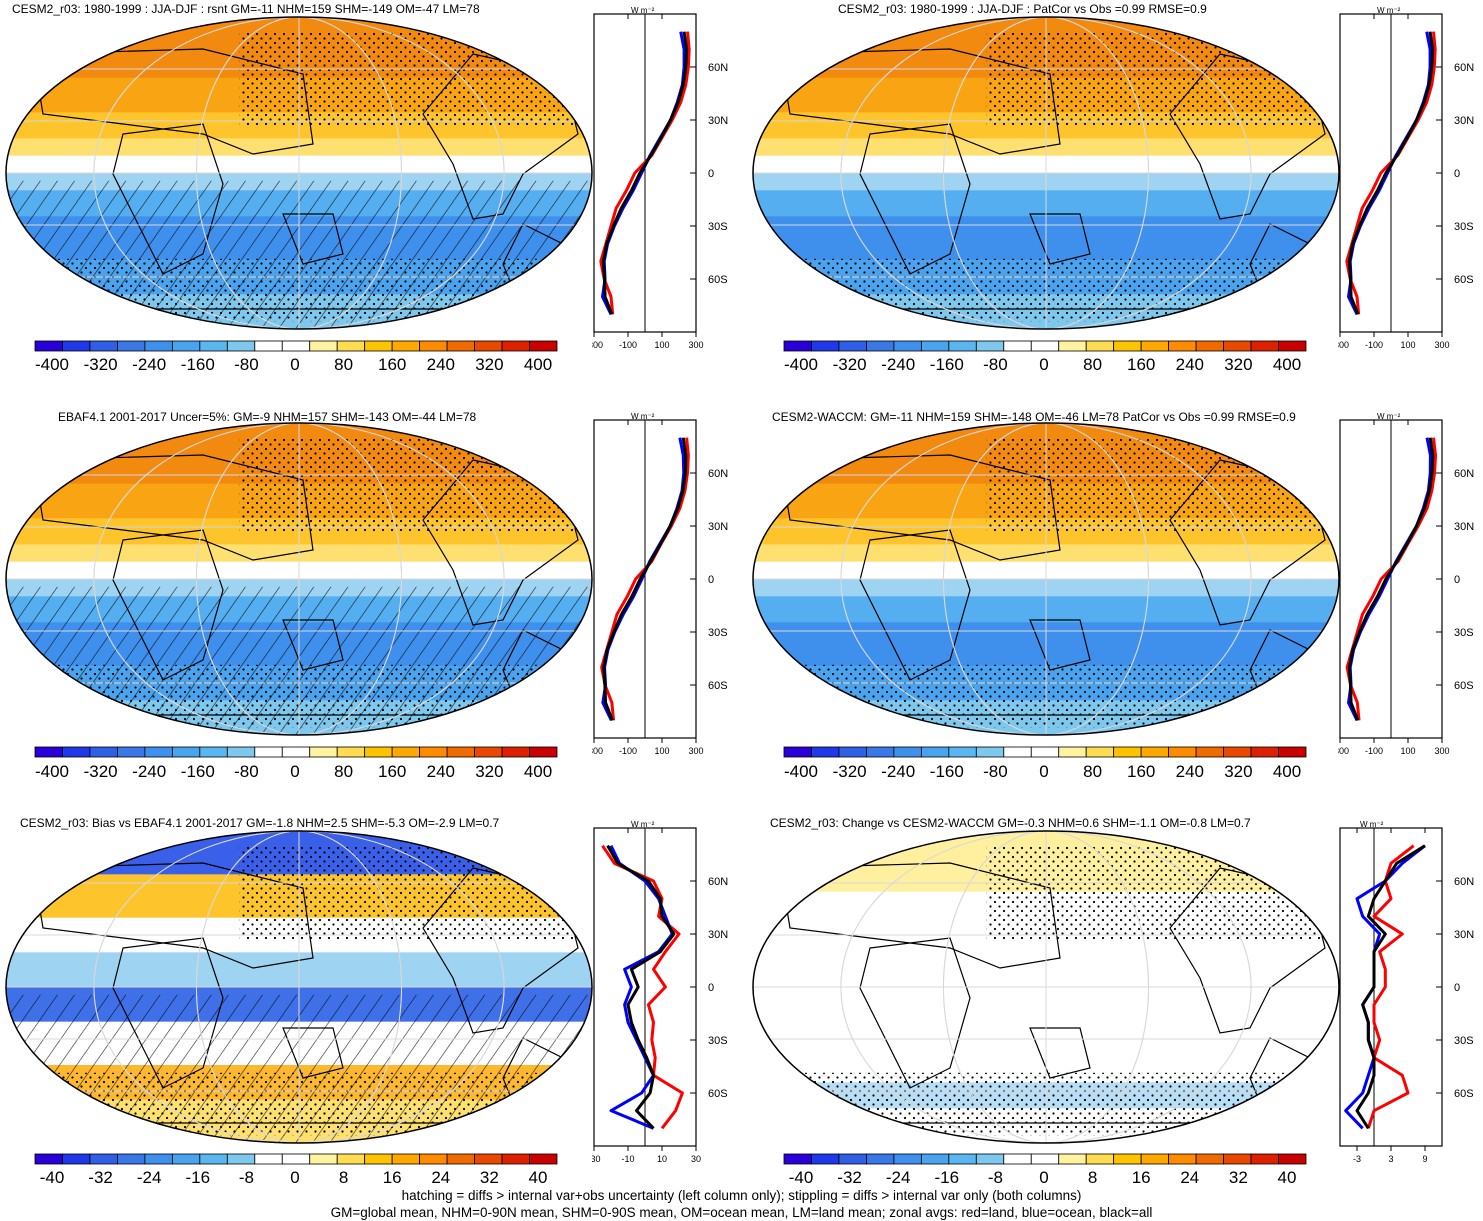 Image resolution: width=1483 pixels, height=1221 pixels. What do you see at coordinates (52, 364) in the screenshot?
I see `colorbar-tick-label: -400` at bounding box center [52, 364].